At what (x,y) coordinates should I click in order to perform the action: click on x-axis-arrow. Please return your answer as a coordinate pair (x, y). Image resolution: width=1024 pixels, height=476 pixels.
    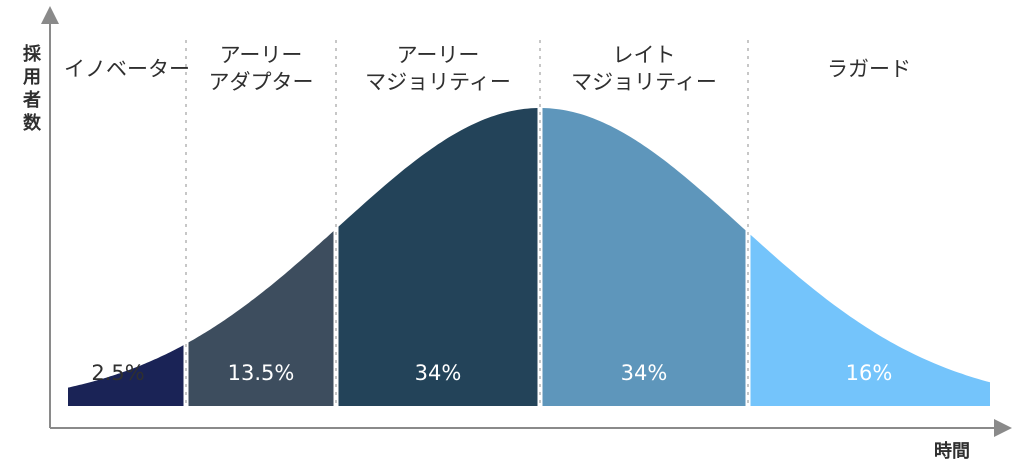
    Looking at the image, I should click on (1003, 428).